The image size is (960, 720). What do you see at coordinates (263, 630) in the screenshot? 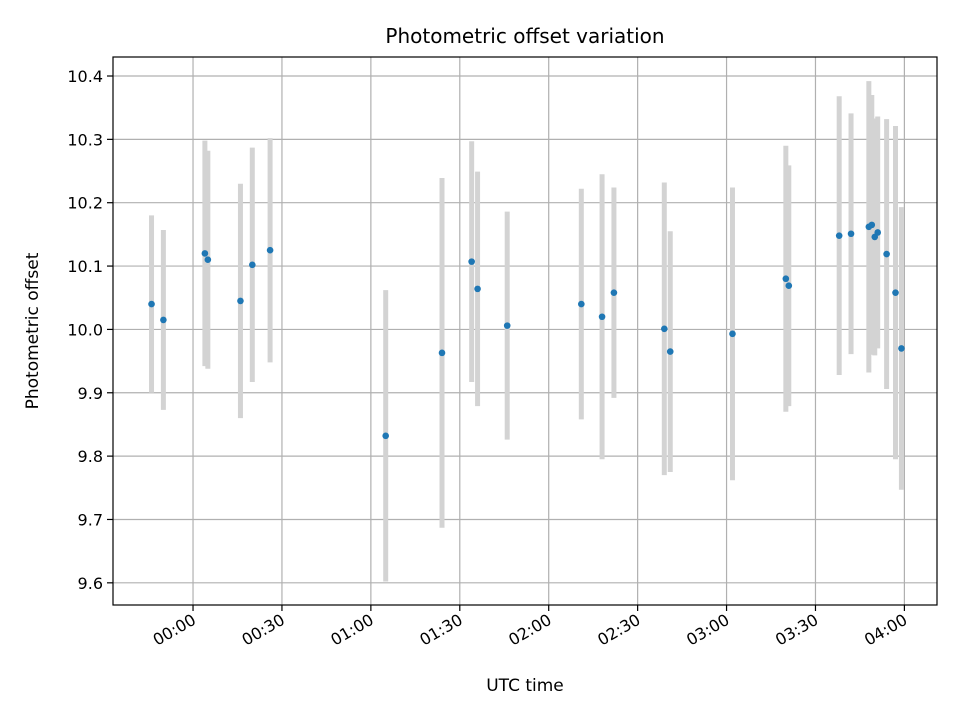
I see `x-tick-label: 00:30` at bounding box center [263, 630].